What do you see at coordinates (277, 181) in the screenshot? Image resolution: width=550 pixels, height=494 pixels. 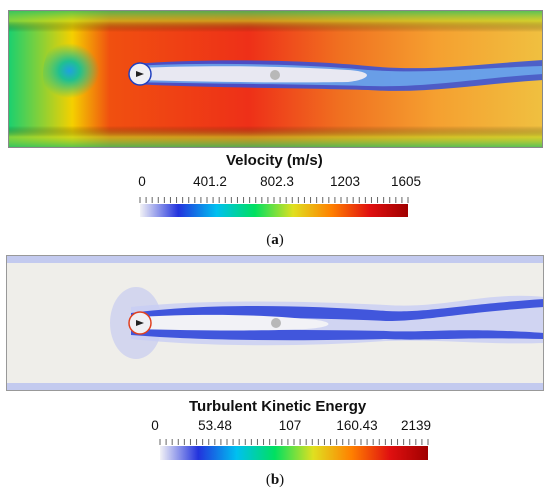 I see `velocity-tick-label: 802.3` at bounding box center [277, 181].